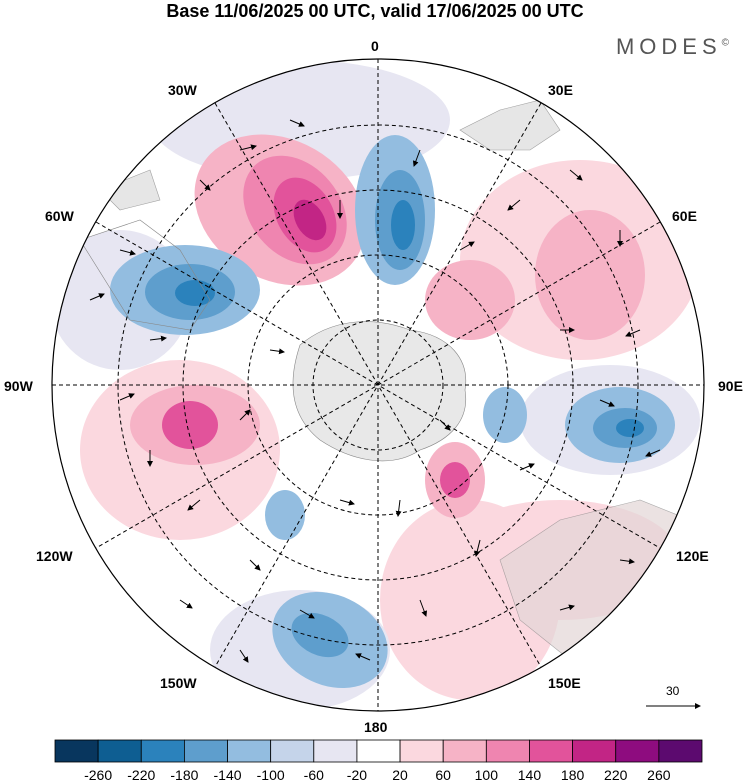 Image resolution: width=750 pixels, height=783 pixels. I want to click on colorbar-tick: -60, so click(313, 775).